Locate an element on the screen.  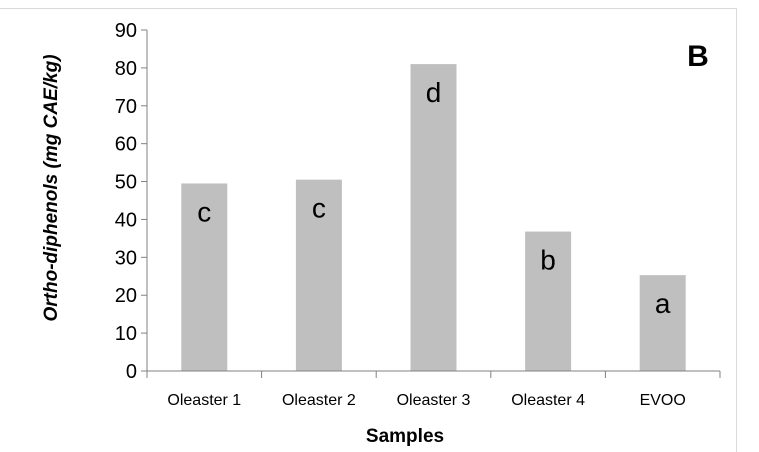
y-tick-label: 80 is located at coordinates (126, 69).